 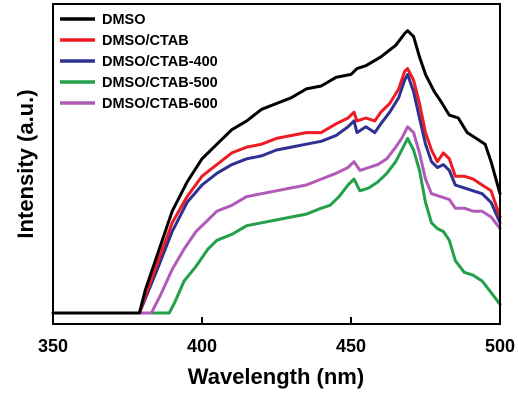 What do you see at coordinates (145, 41) in the screenshot?
I see `legend-label: DMSO/CTAB` at bounding box center [145, 41].